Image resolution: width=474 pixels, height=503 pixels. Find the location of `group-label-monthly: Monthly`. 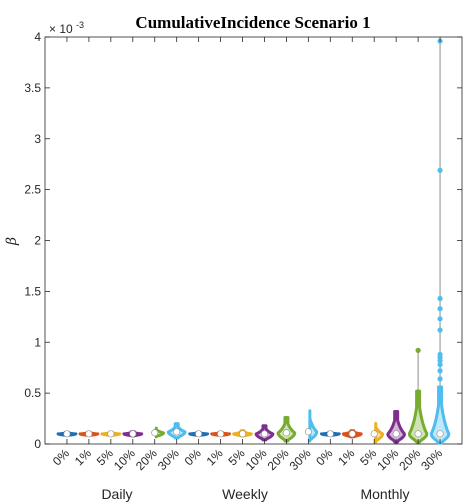

group-label-monthly: Monthly is located at coordinates (384, 494).